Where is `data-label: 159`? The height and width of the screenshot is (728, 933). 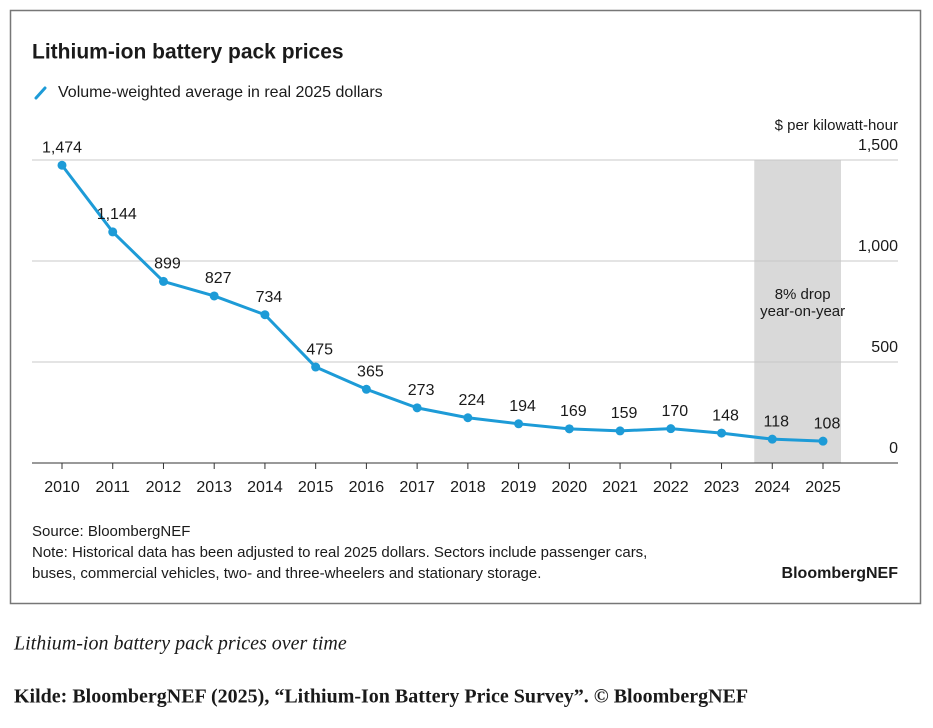
data-label: 159 is located at coordinates (624, 413).